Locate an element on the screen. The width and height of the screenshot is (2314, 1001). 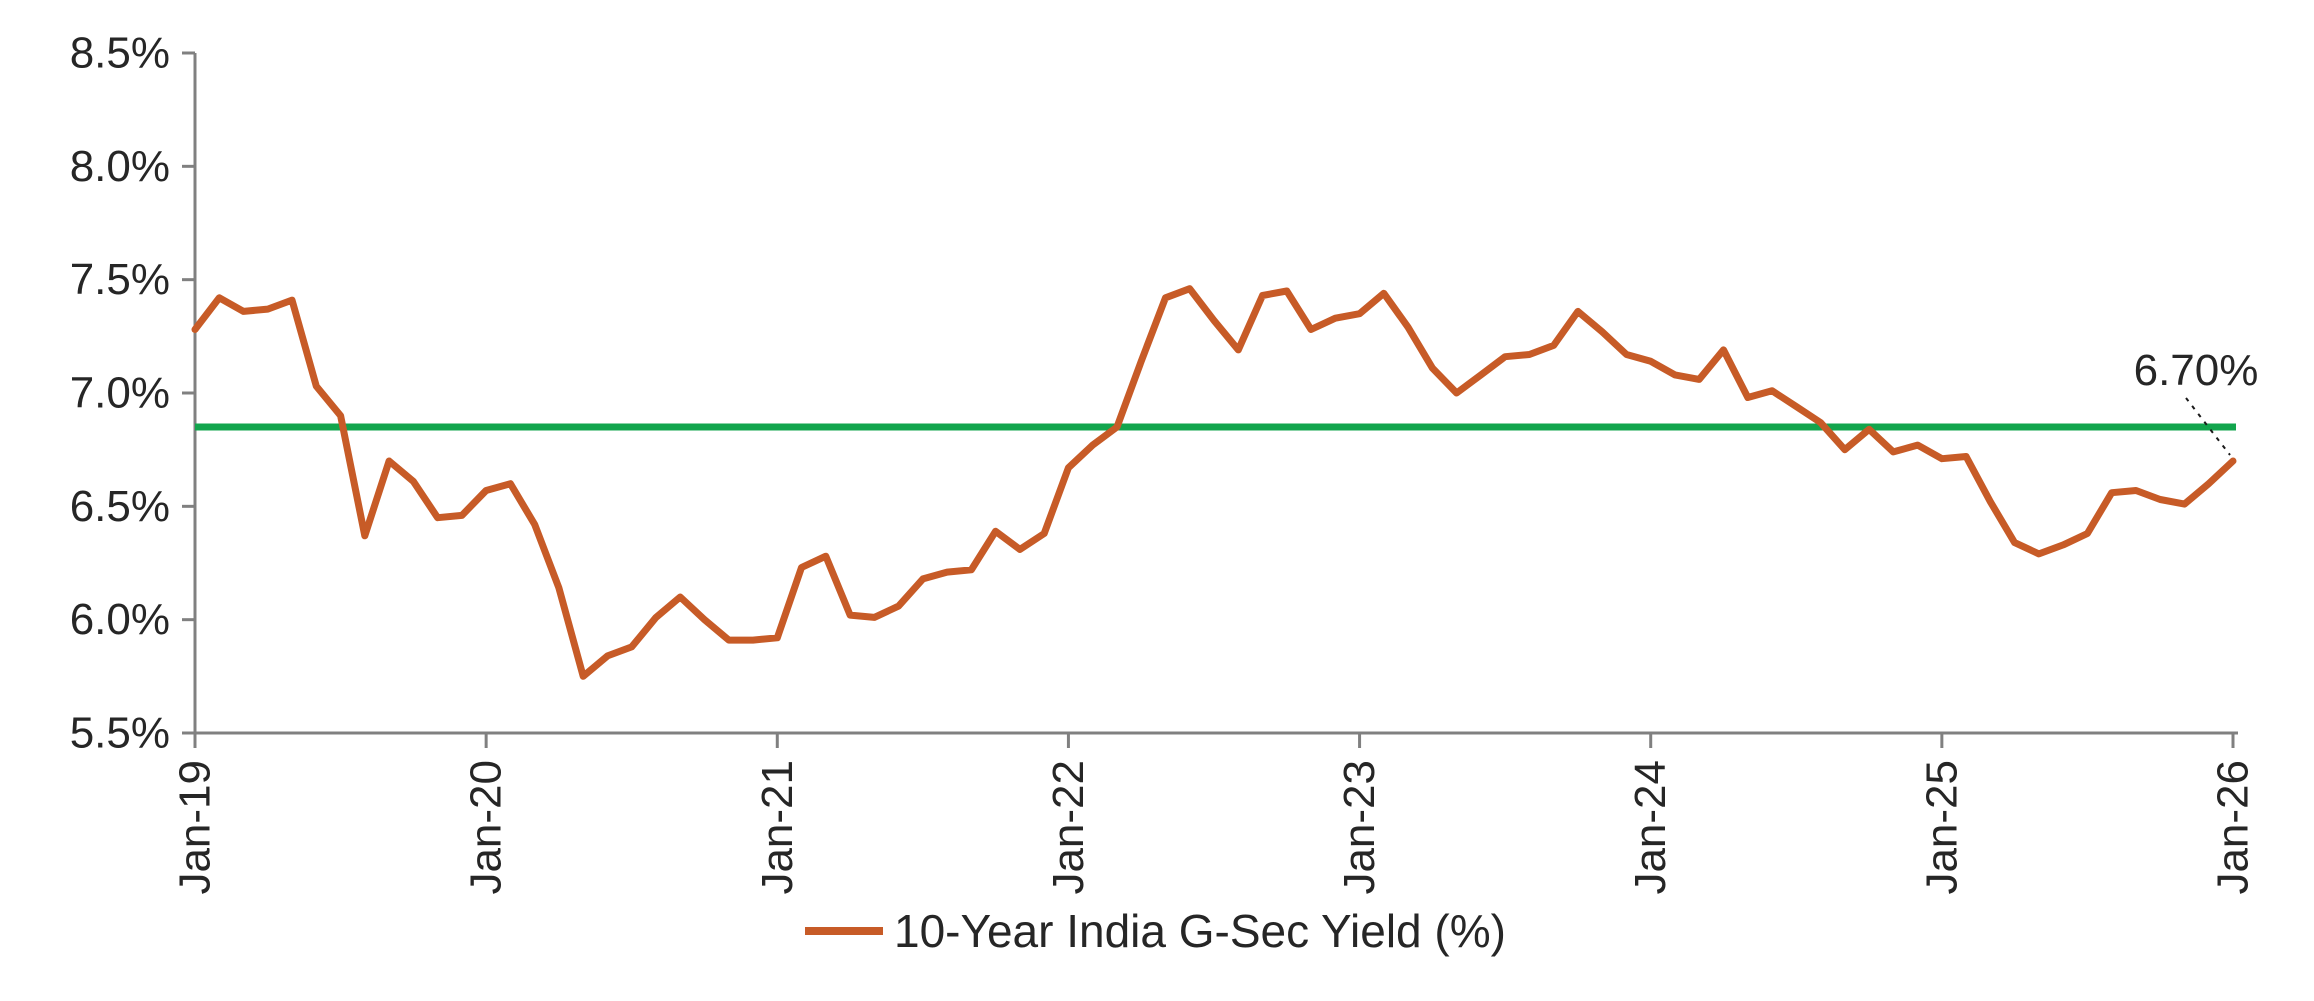
annotation-leader-line is located at coordinates (2208, 426).